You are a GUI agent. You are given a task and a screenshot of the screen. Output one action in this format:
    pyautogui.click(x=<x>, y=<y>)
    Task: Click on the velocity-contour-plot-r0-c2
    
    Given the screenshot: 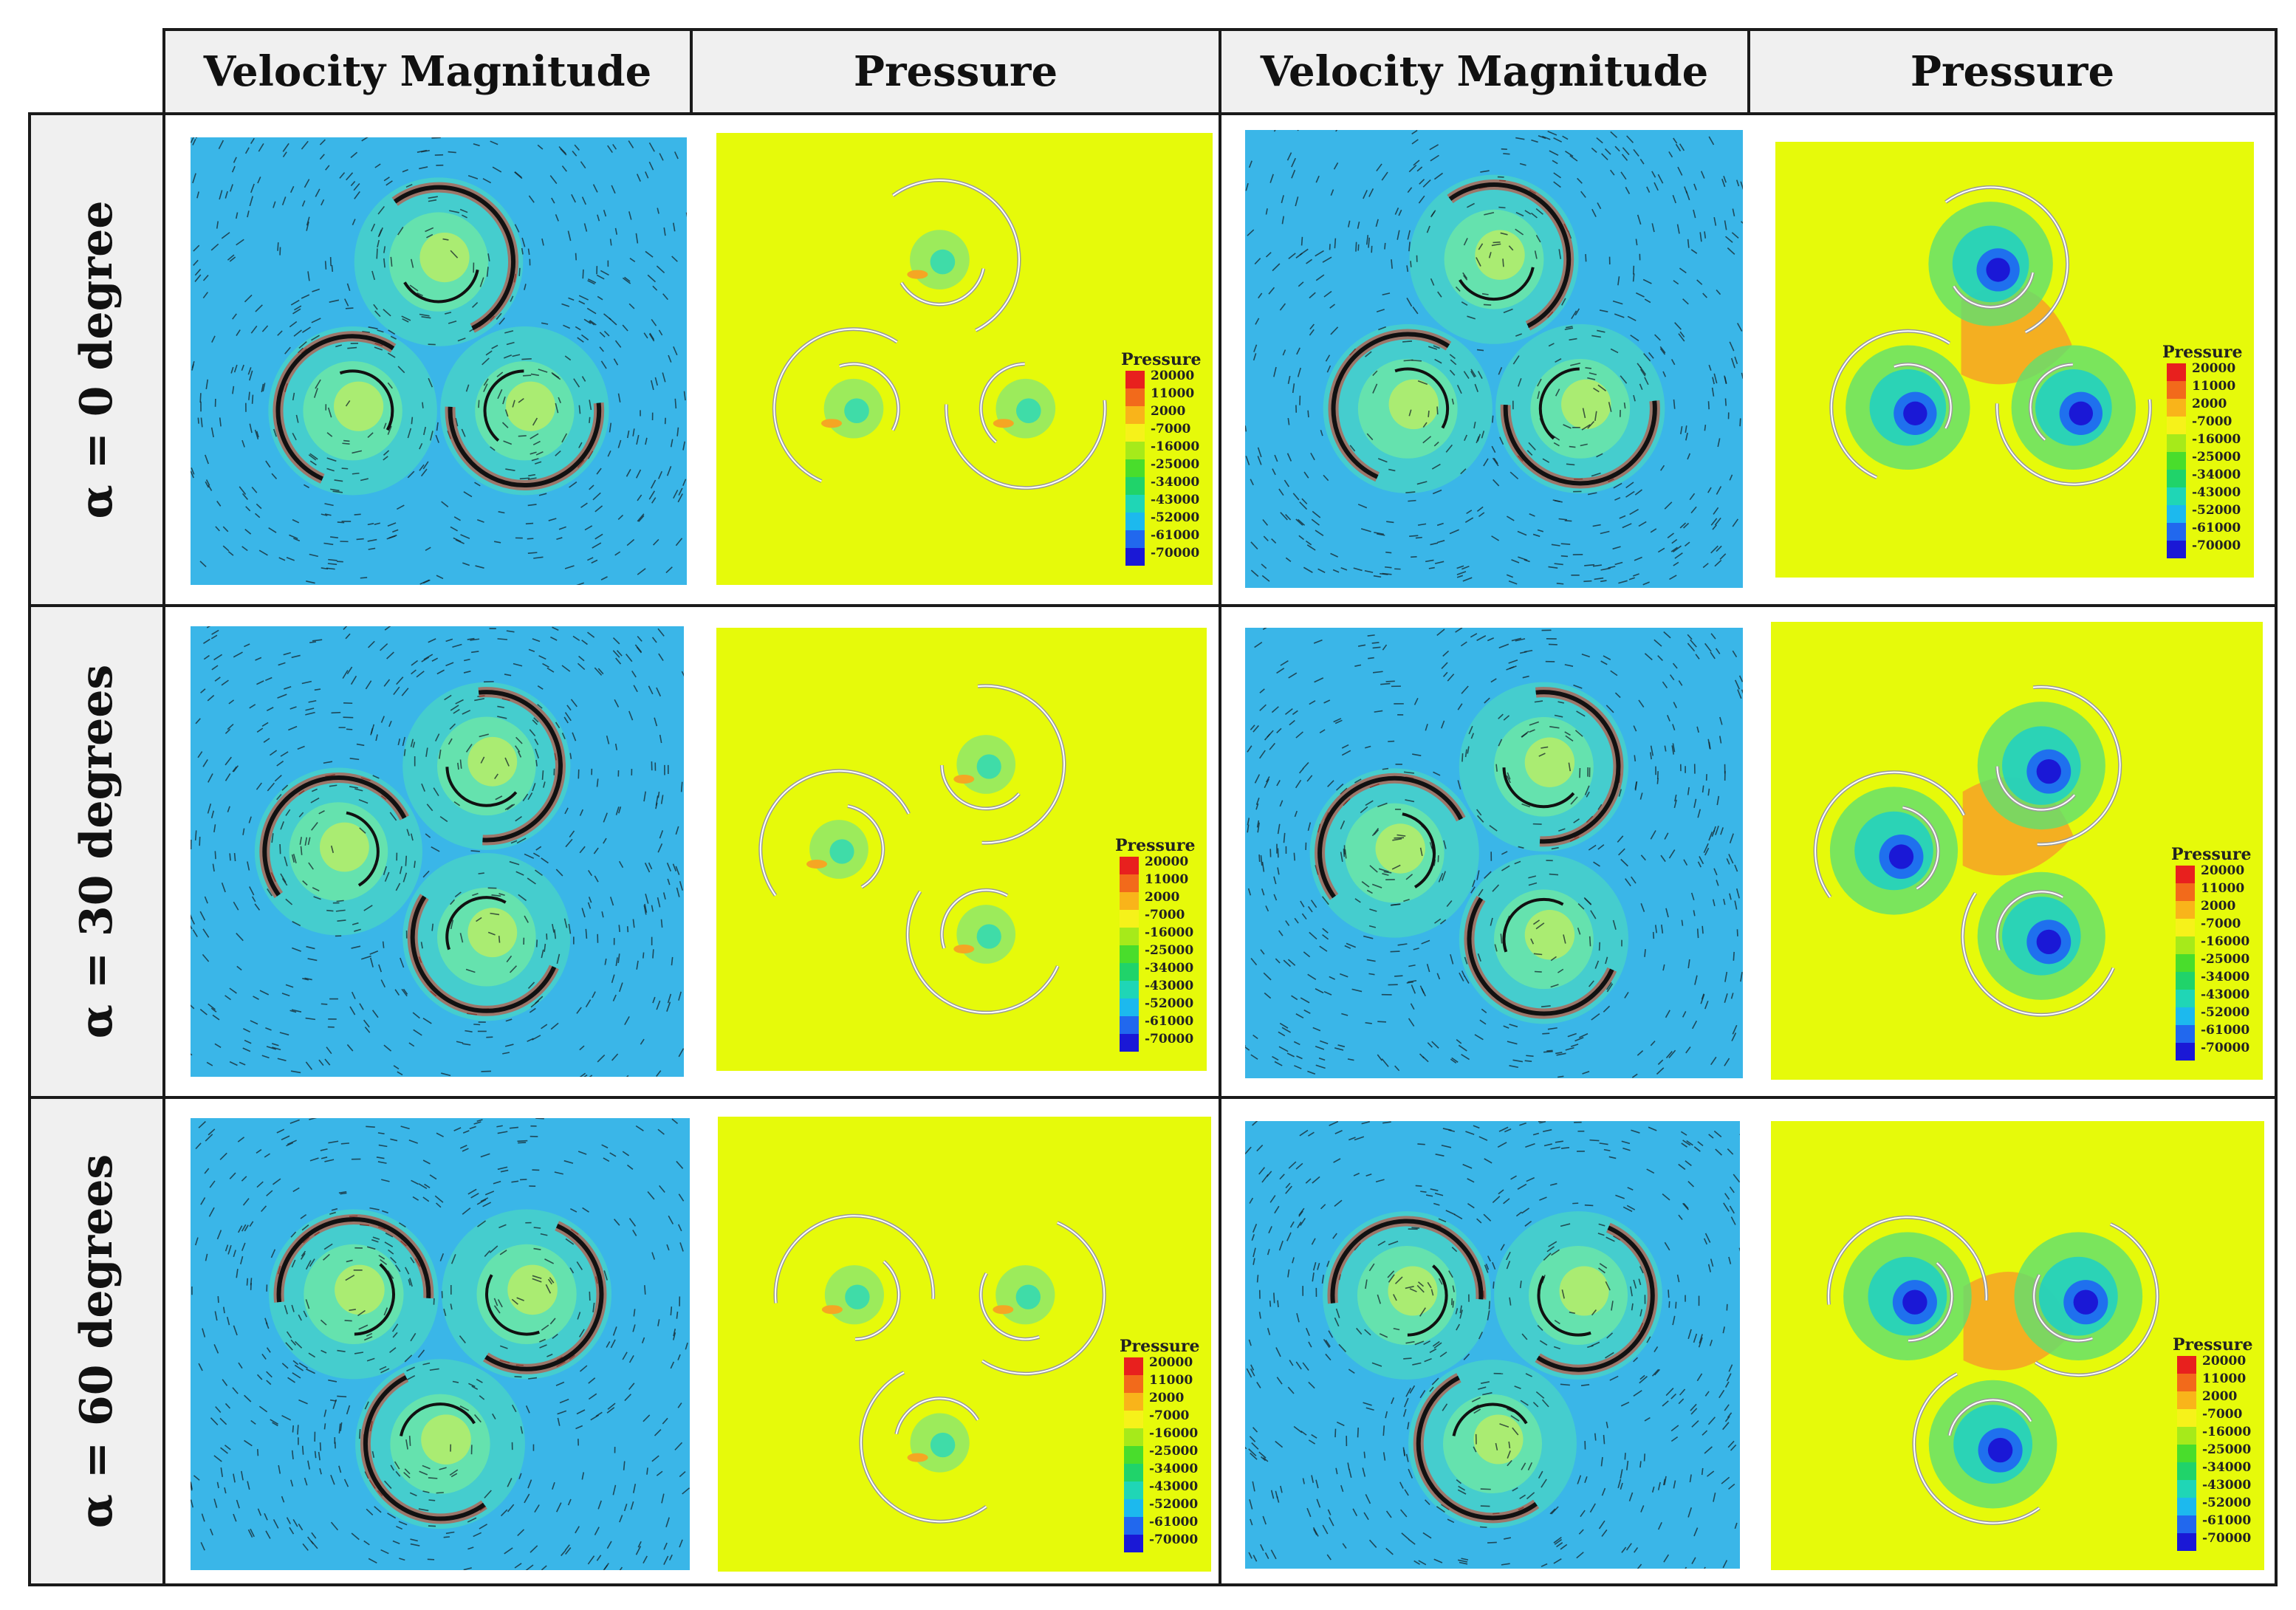 What is the action you would take?
    pyautogui.click(x=1494, y=359)
    